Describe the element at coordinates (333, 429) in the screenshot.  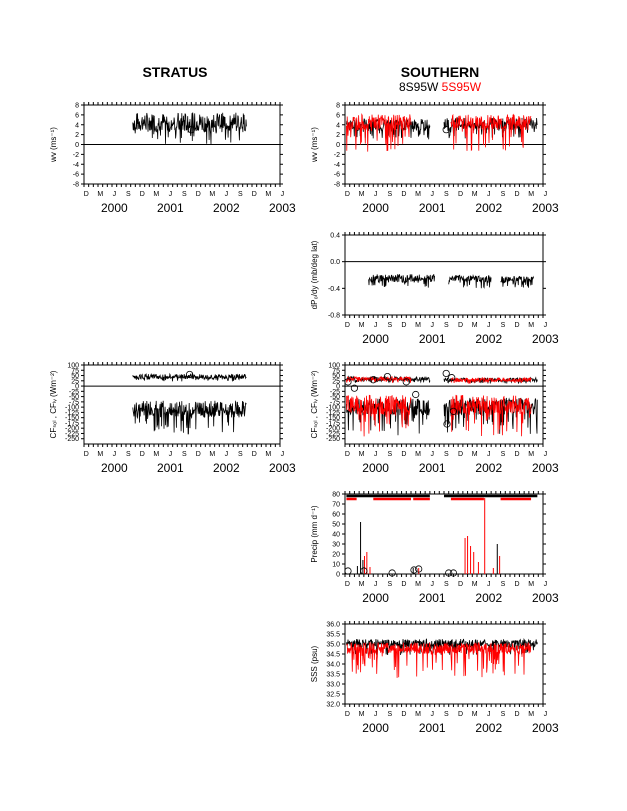
I see `y-tick-label: -200` at that location.